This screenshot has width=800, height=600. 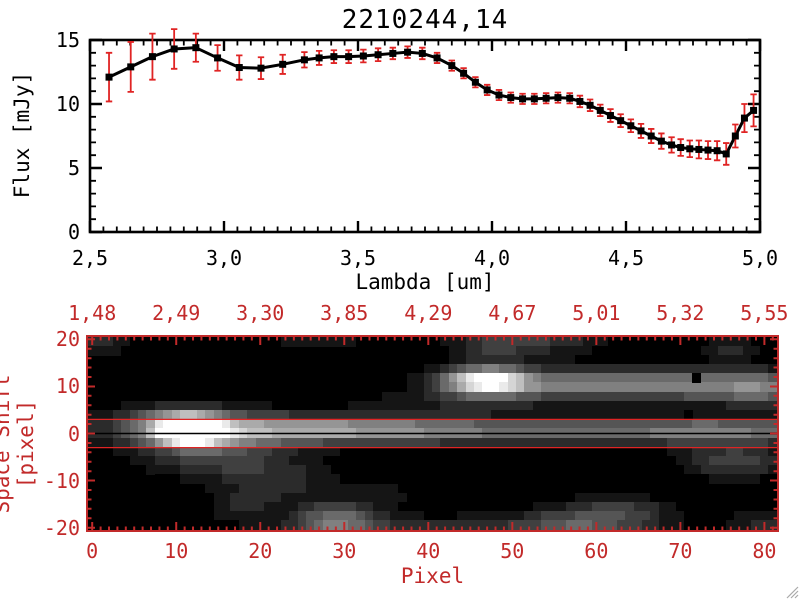 I want to click on lambda-tick-label: 5,0, so click(x=760, y=258).